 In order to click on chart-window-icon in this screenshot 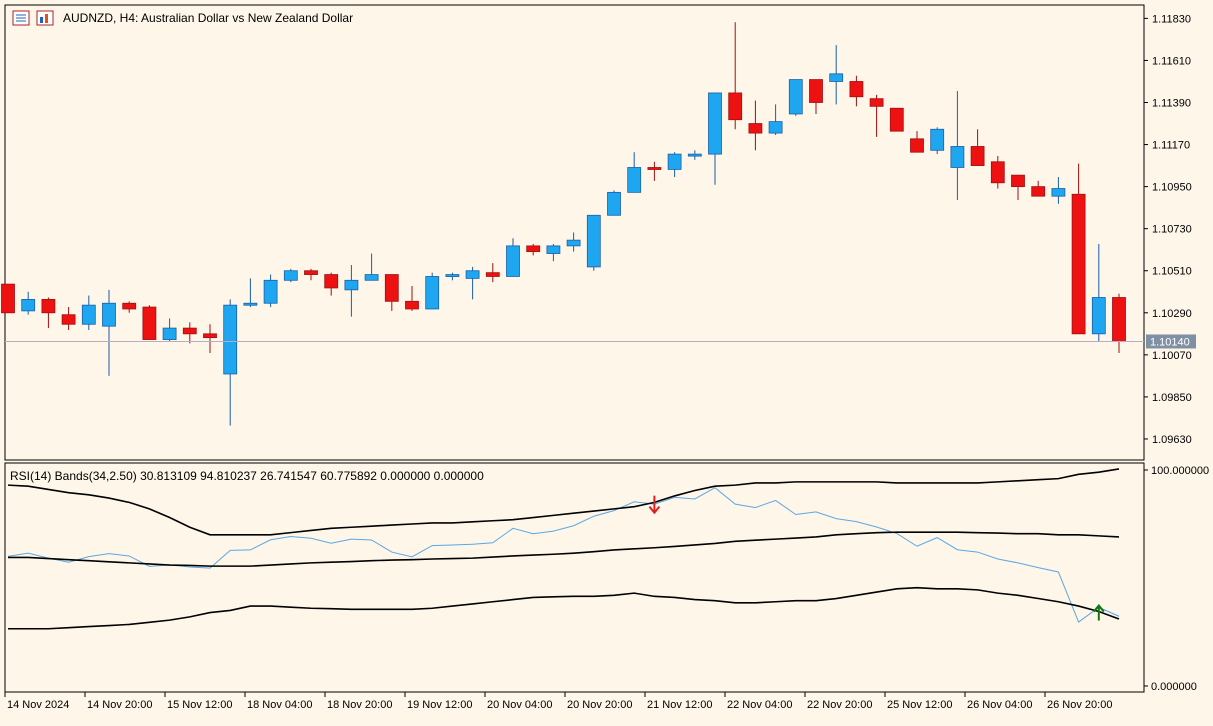, I will do `click(21, 18)`.